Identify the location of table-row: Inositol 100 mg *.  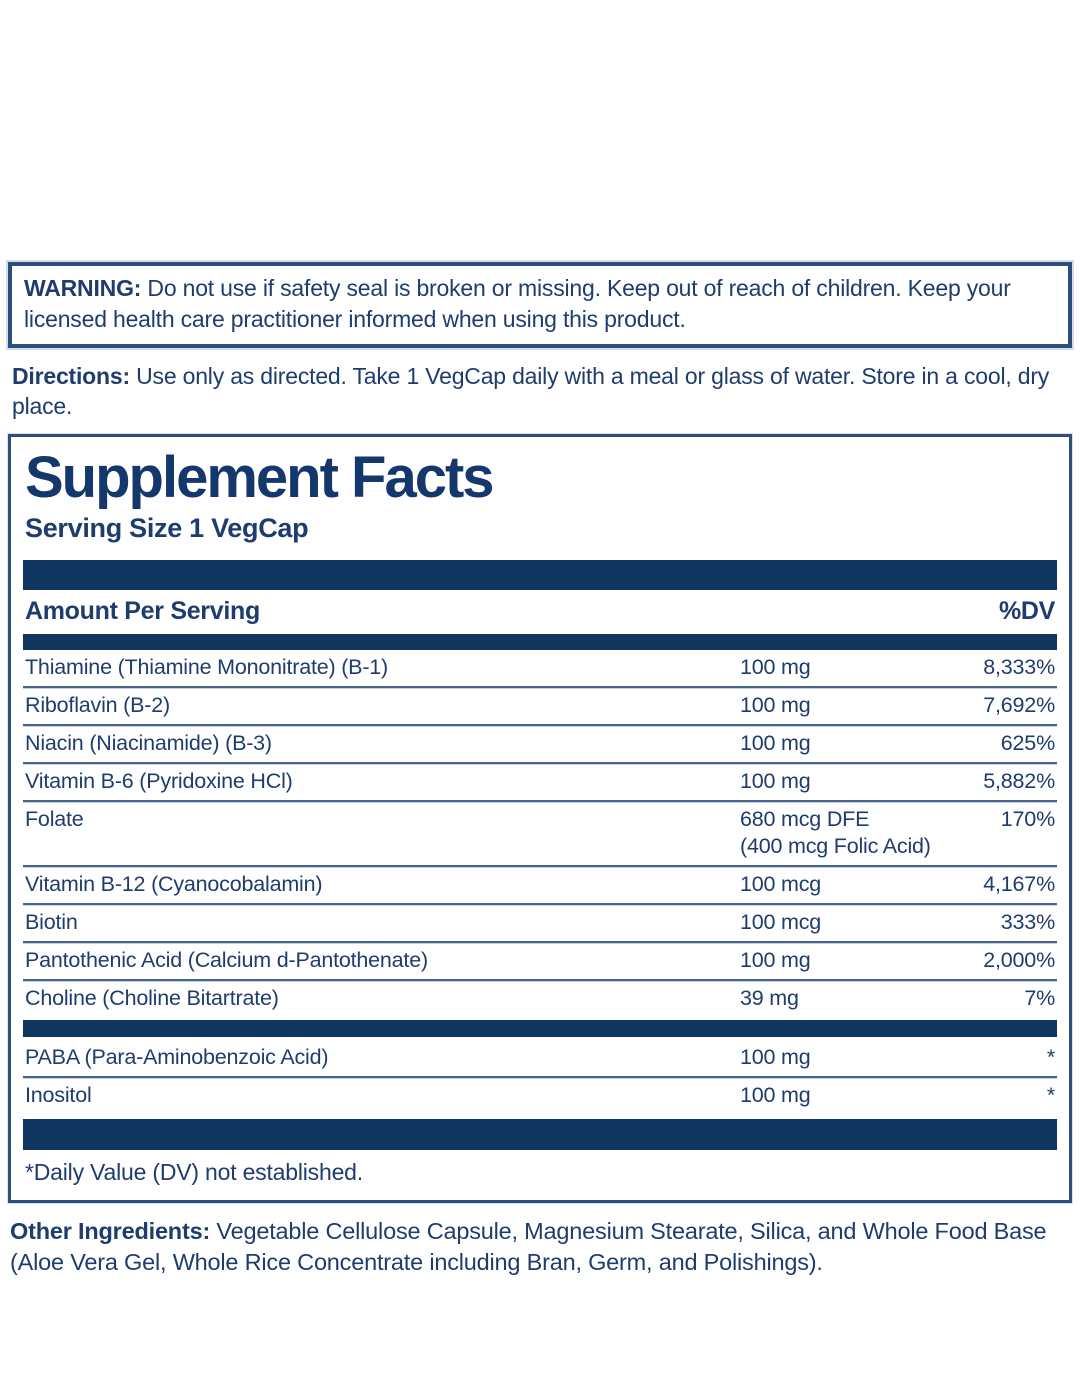
(540, 1095).